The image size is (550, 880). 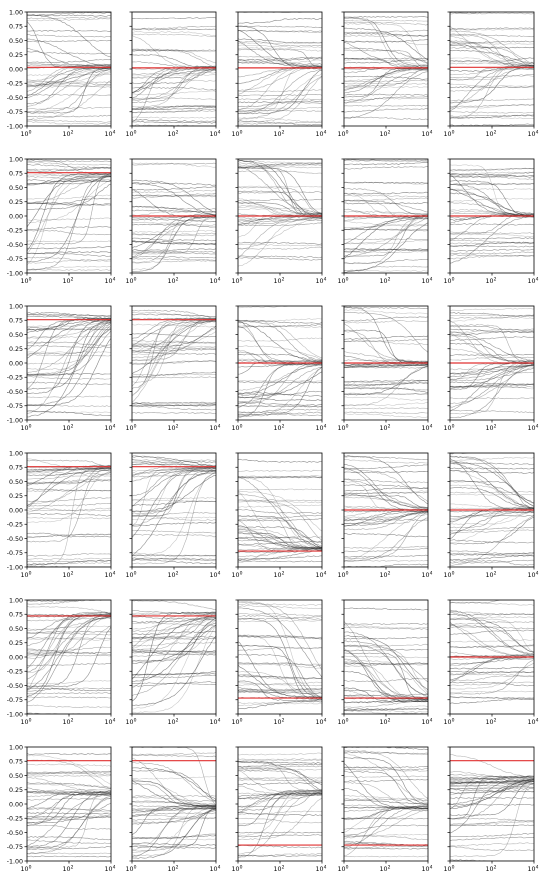 I want to click on x-tick-label: 10⁴, so click(x=110, y=869).